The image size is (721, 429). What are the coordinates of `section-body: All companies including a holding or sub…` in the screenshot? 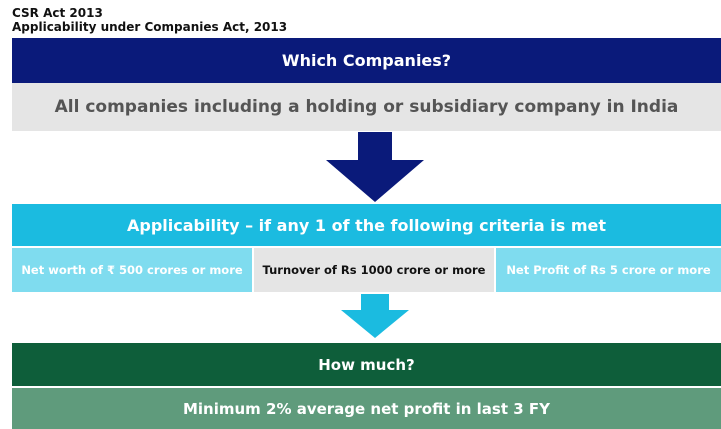 It's located at (366, 107).